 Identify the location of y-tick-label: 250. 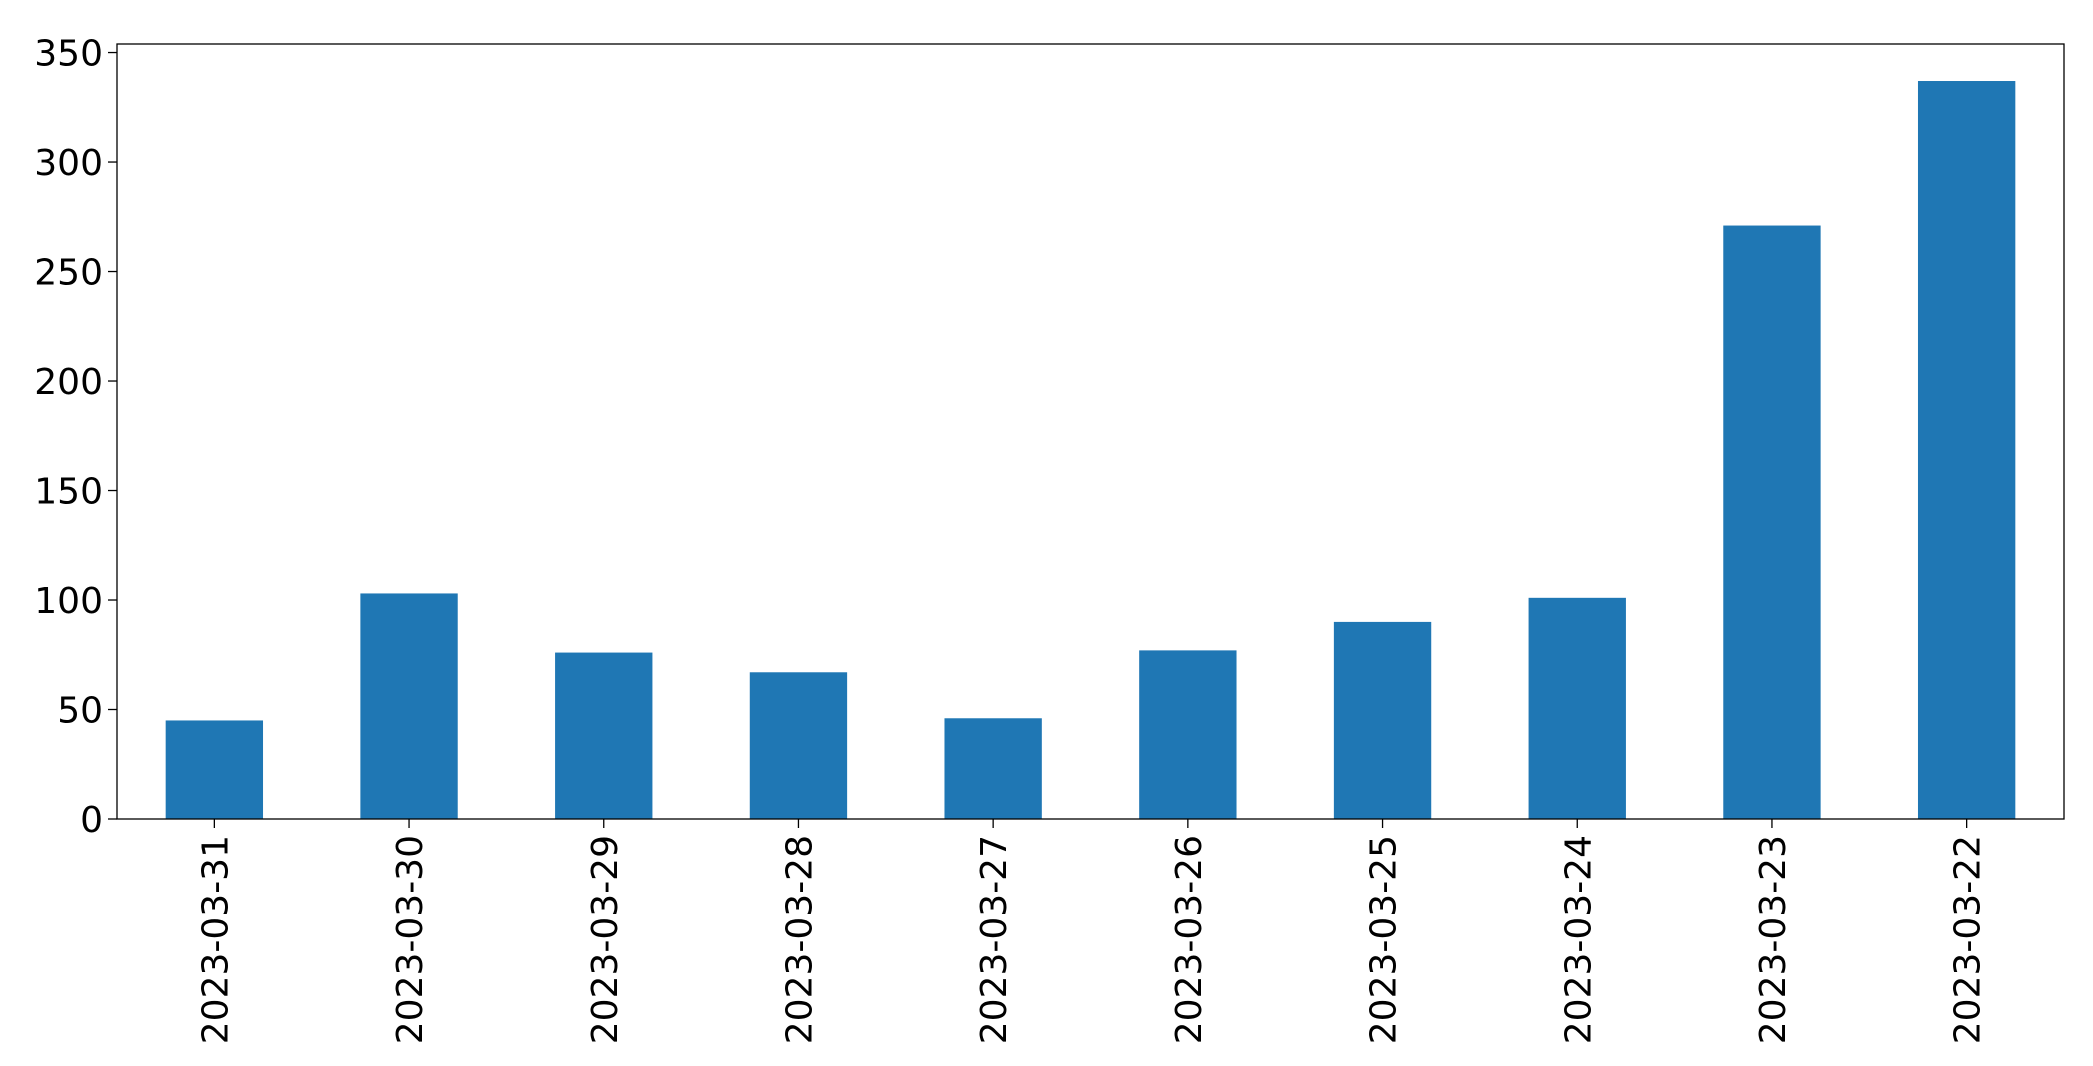
(68, 273).